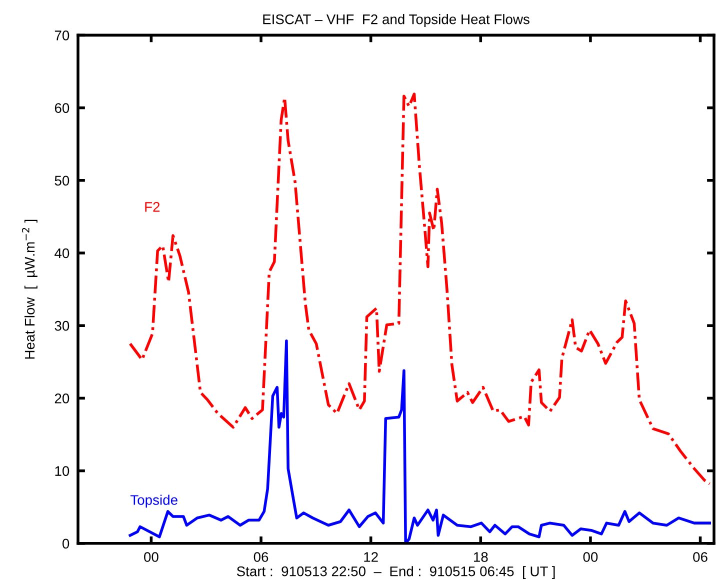  I want to click on y-tick-label: 10, so click(62, 471).